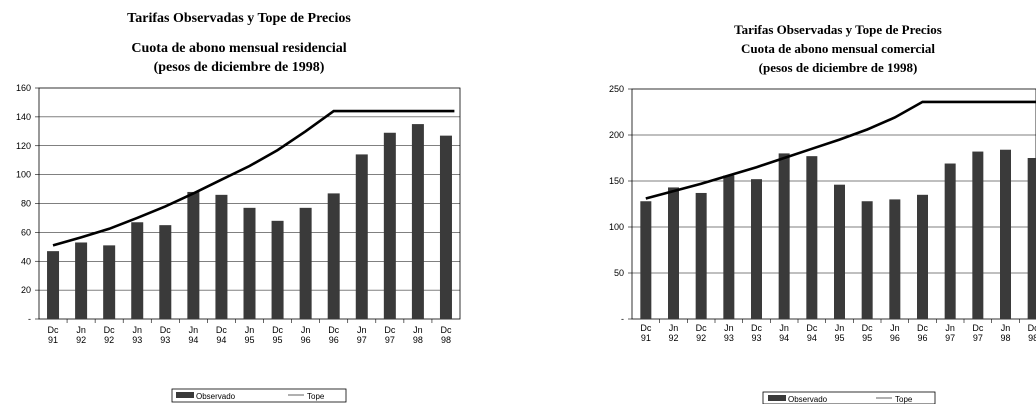 This screenshot has height=404, width=1036. I want to click on chart-2-y-tick-label: 150, so click(616, 181).